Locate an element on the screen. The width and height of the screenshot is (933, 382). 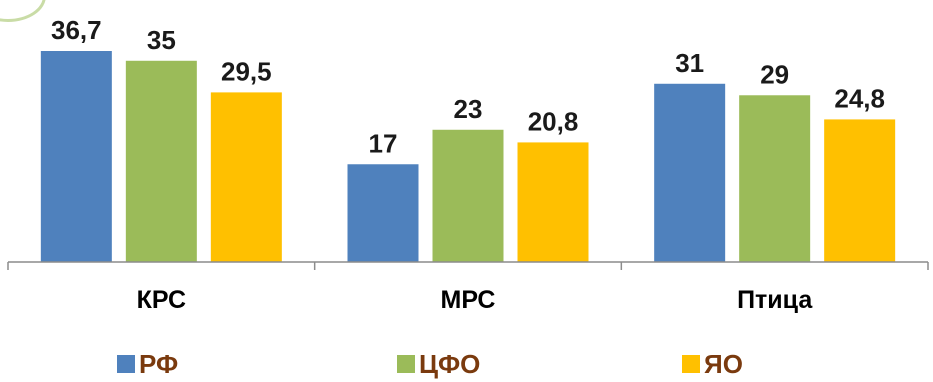
legend: РФ ЦФО ЯО is located at coordinates (430, 364).